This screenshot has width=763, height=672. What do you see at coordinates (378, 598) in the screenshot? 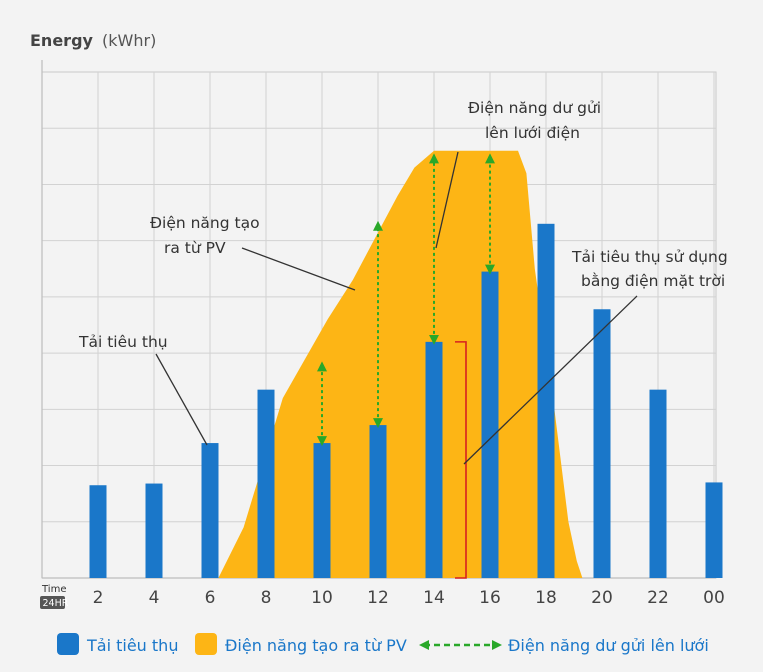
I see `x-tick-12: 12` at bounding box center [378, 598].